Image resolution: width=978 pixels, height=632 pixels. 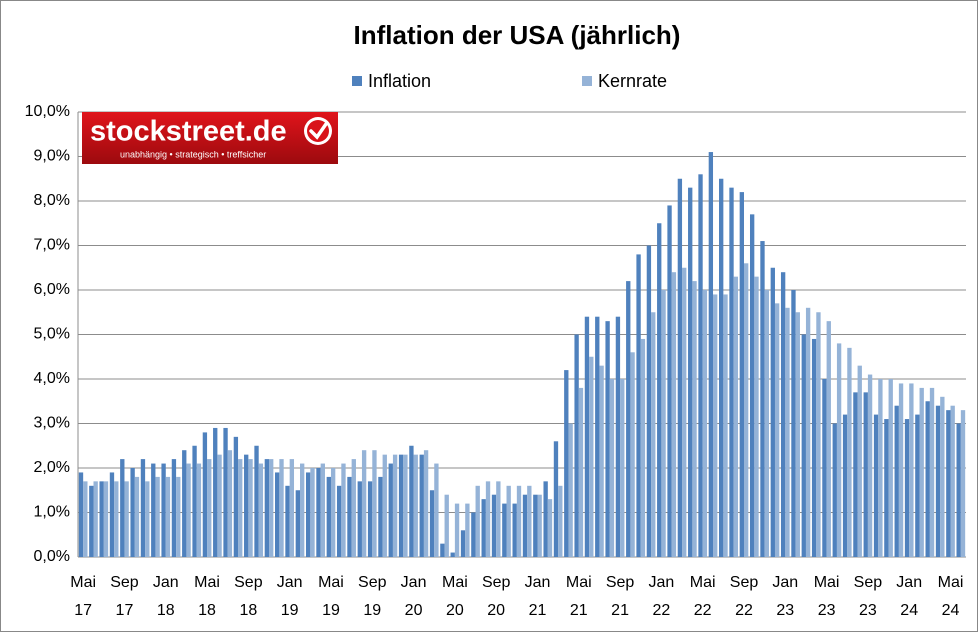 What do you see at coordinates (52, 200) in the screenshot?
I see `y-tick-label: 8,0%` at bounding box center [52, 200].